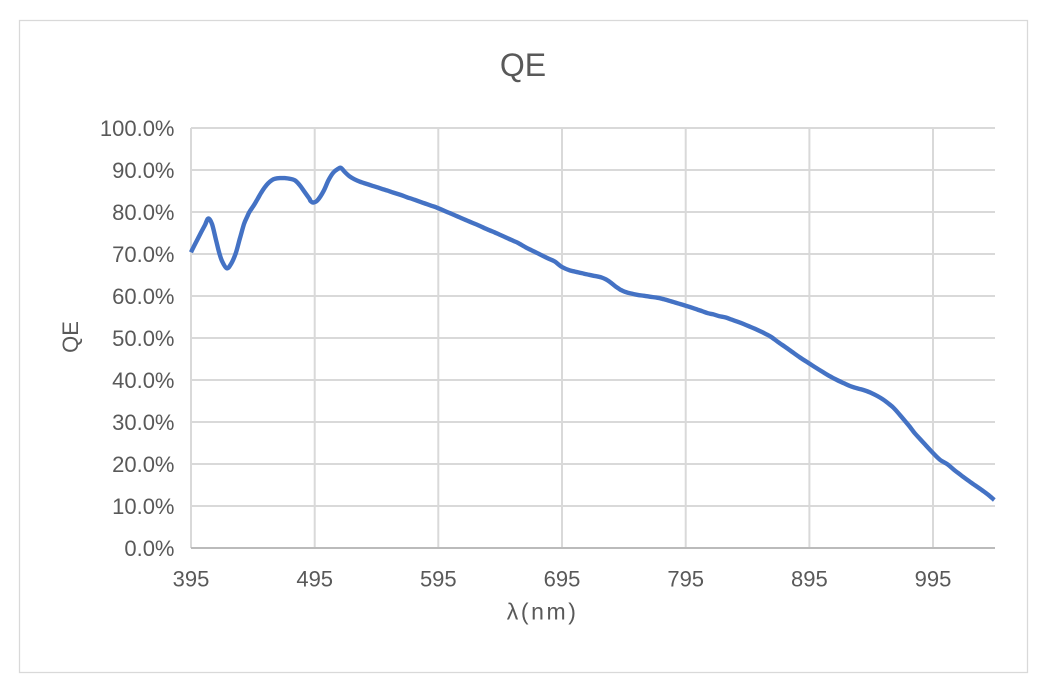 The image size is (1038, 692). I want to click on svg-text: 695, so click(562, 579).